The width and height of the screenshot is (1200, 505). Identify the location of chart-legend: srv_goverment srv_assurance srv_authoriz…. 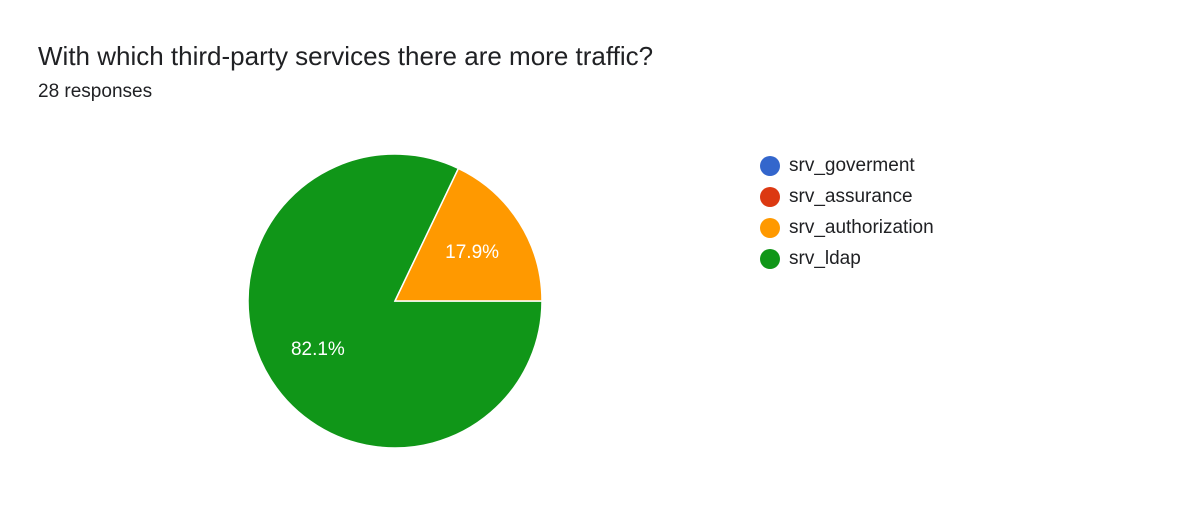
(970, 212).